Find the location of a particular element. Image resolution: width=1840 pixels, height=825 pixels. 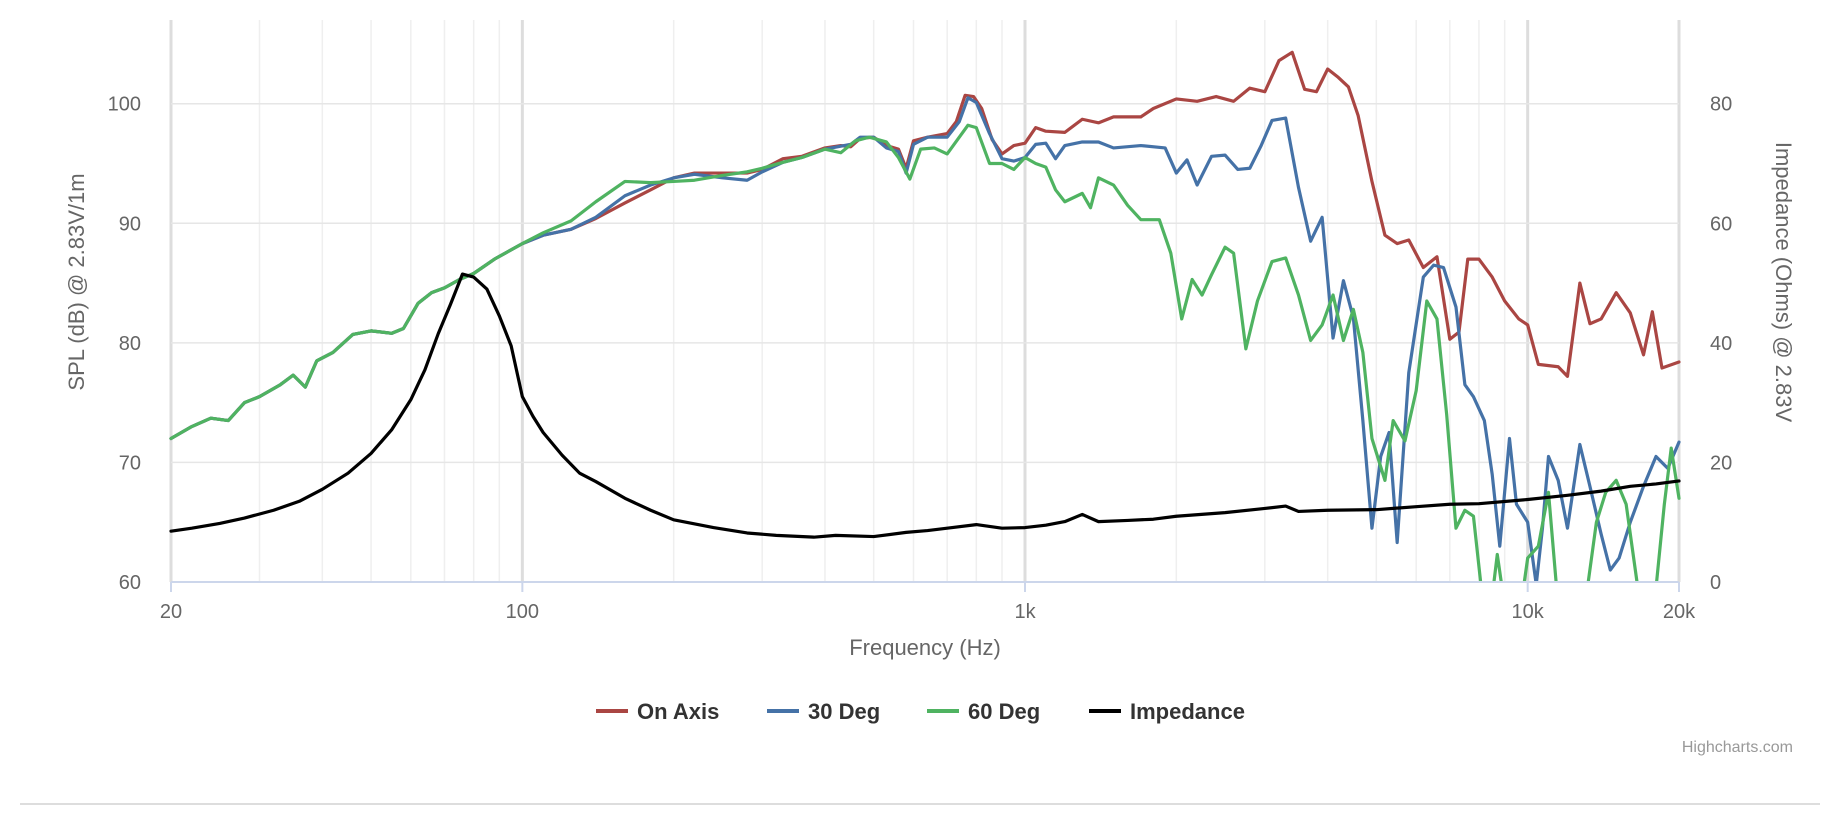

right-y-tick-label: 60 is located at coordinates (1721, 224).